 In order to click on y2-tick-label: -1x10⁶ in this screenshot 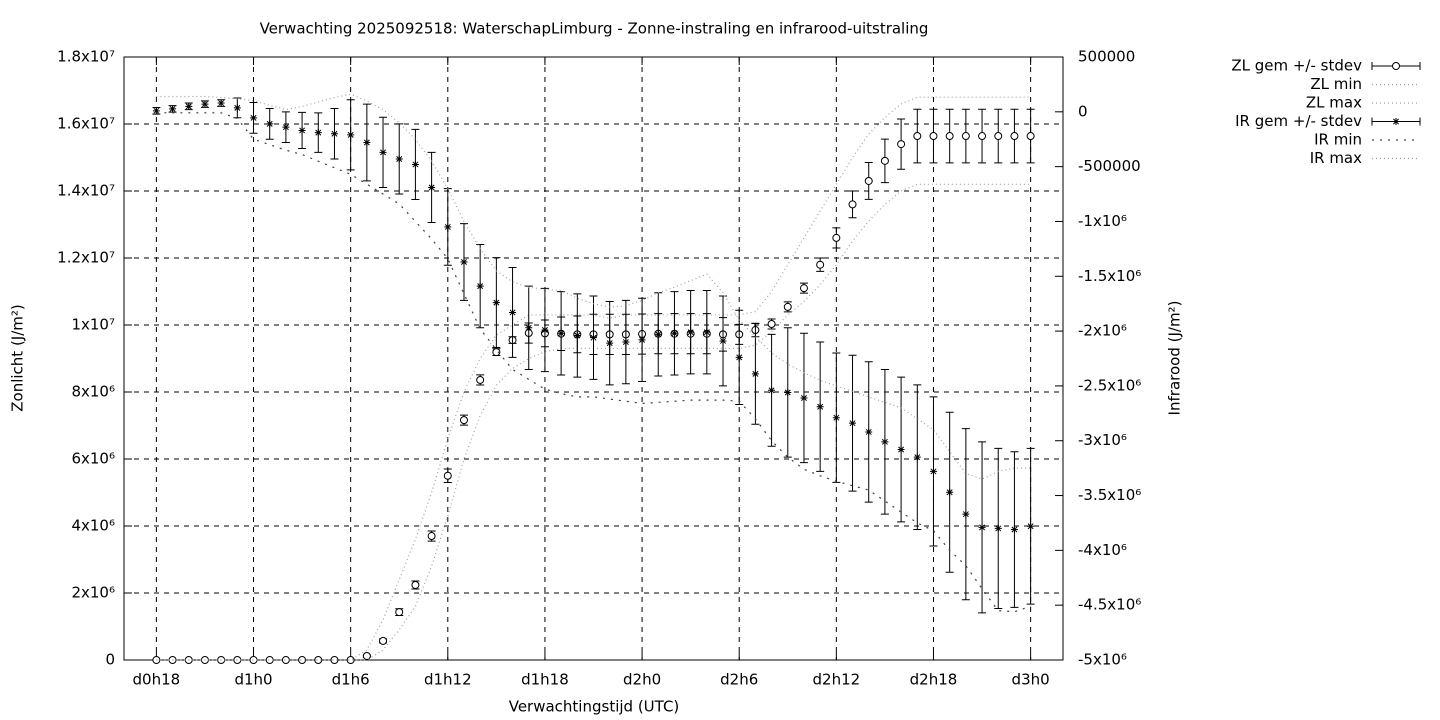, I will do `click(1102, 221)`.